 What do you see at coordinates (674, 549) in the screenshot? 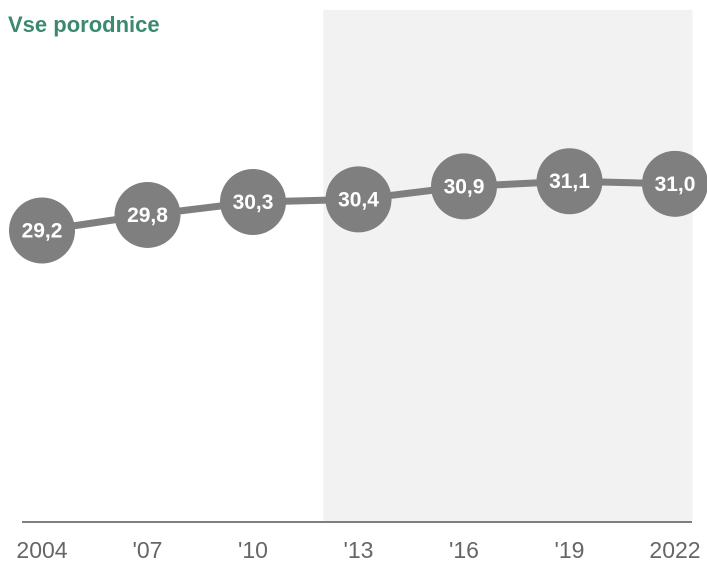
I see `x-tick-label: 2022` at bounding box center [674, 549].